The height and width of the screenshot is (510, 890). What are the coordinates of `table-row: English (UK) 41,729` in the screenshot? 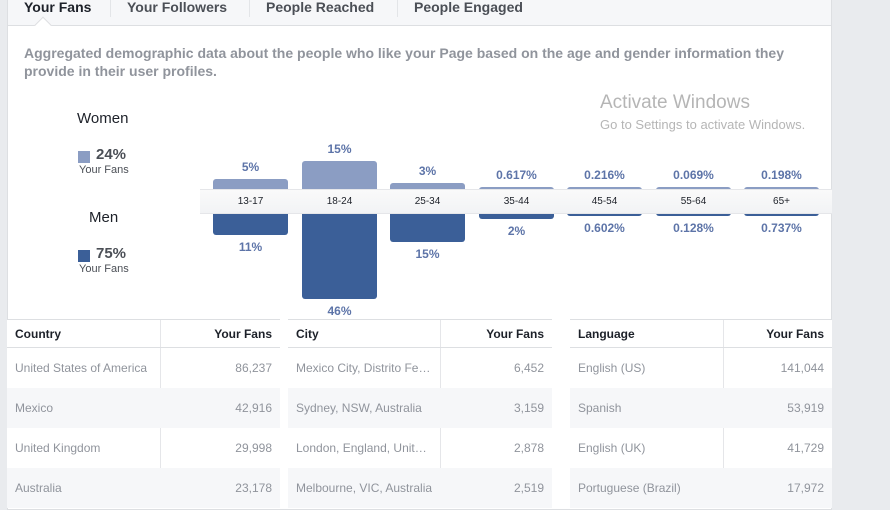 It's located at (701, 448).